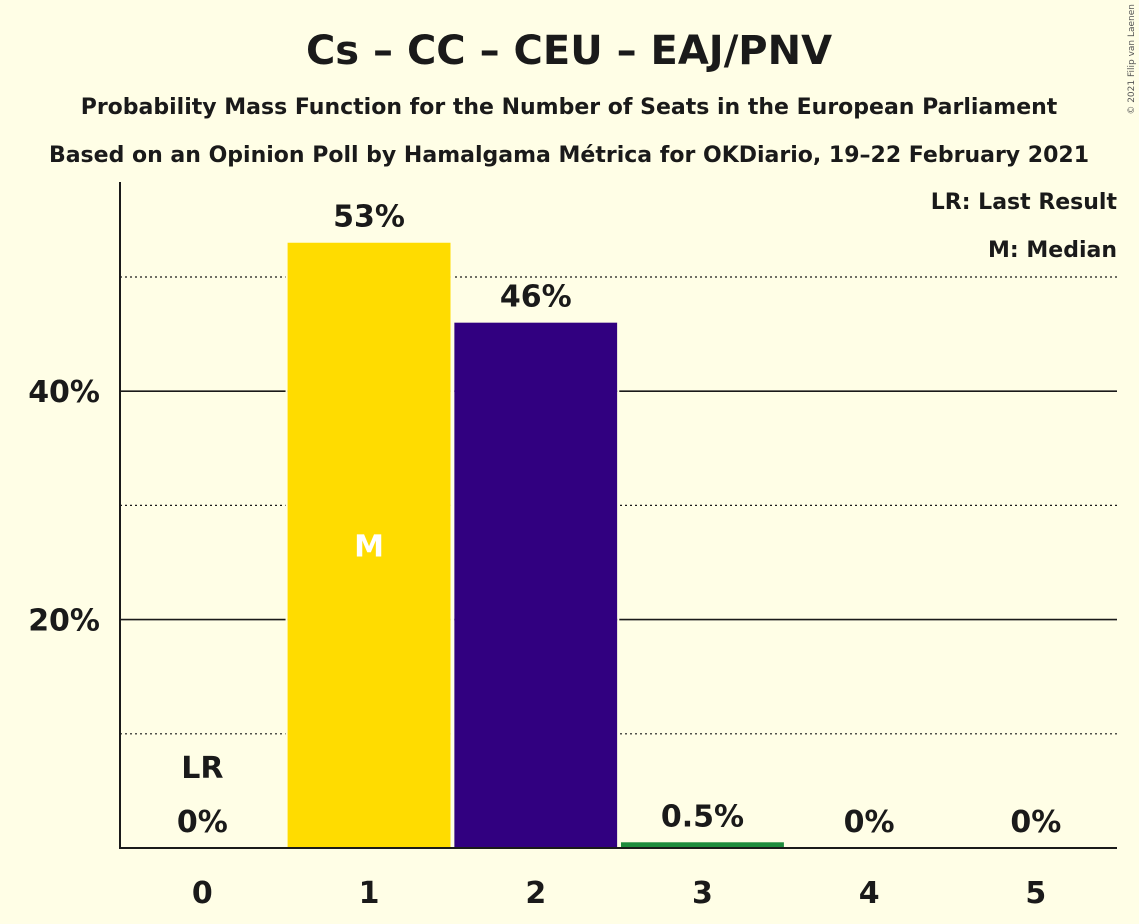 This screenshot has width=1139, height=924. What do you see at coordinates (64, 392) in the screenshot?
I see `y-tick-label: 40%` at bounding box center [64, 392].